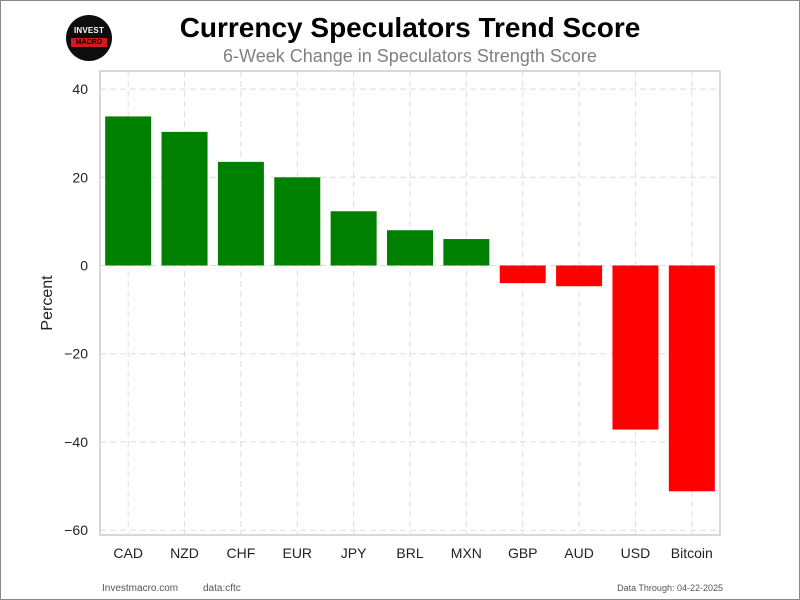 This screenshot has width=800, height=600. Describe the element at coordinates (76, 442) in the screenshot. I see `y-tick-label: −40` at that location.